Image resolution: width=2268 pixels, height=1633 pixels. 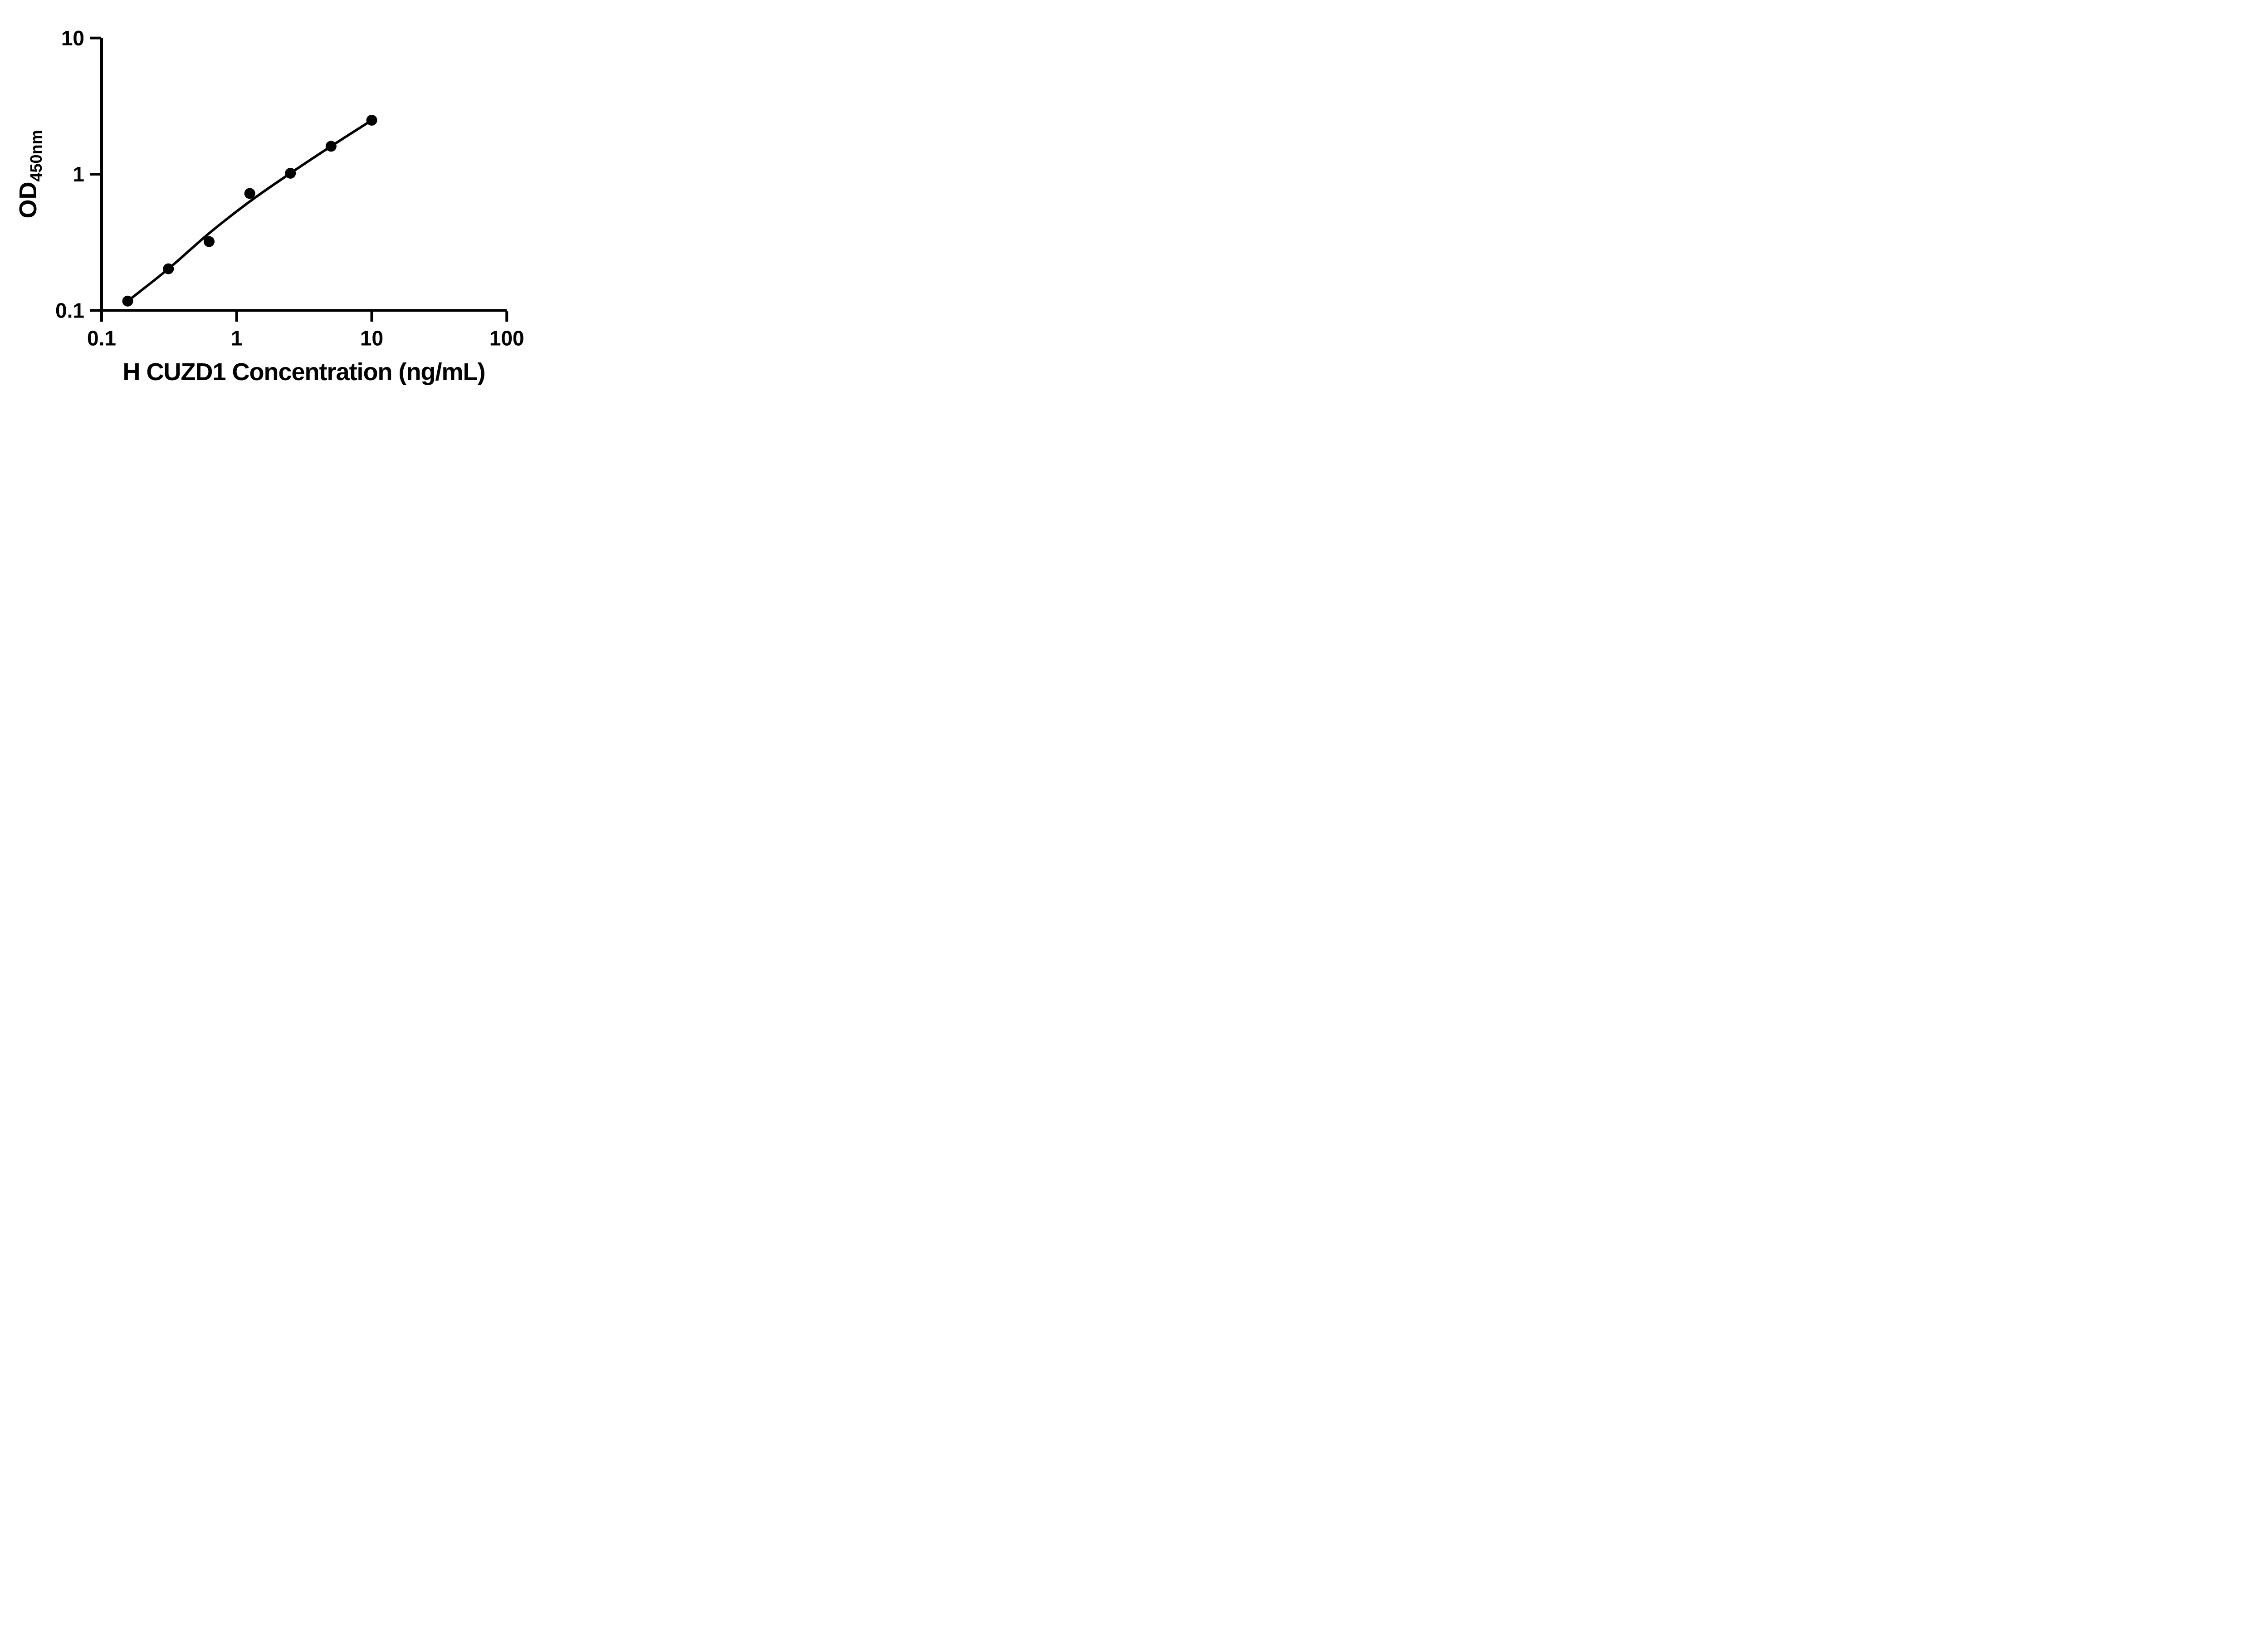 What do you see at coordinates (249, 211) in the screenshot?
I see `data-points-group` at bounding box center [249, 211].